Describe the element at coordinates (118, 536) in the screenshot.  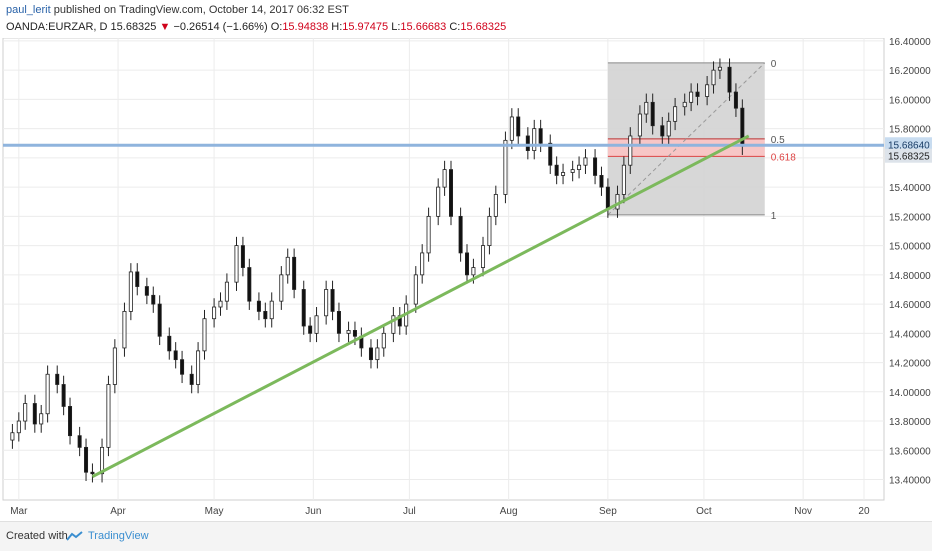
I see `tradingview-brand-link: TradingView` at that location.